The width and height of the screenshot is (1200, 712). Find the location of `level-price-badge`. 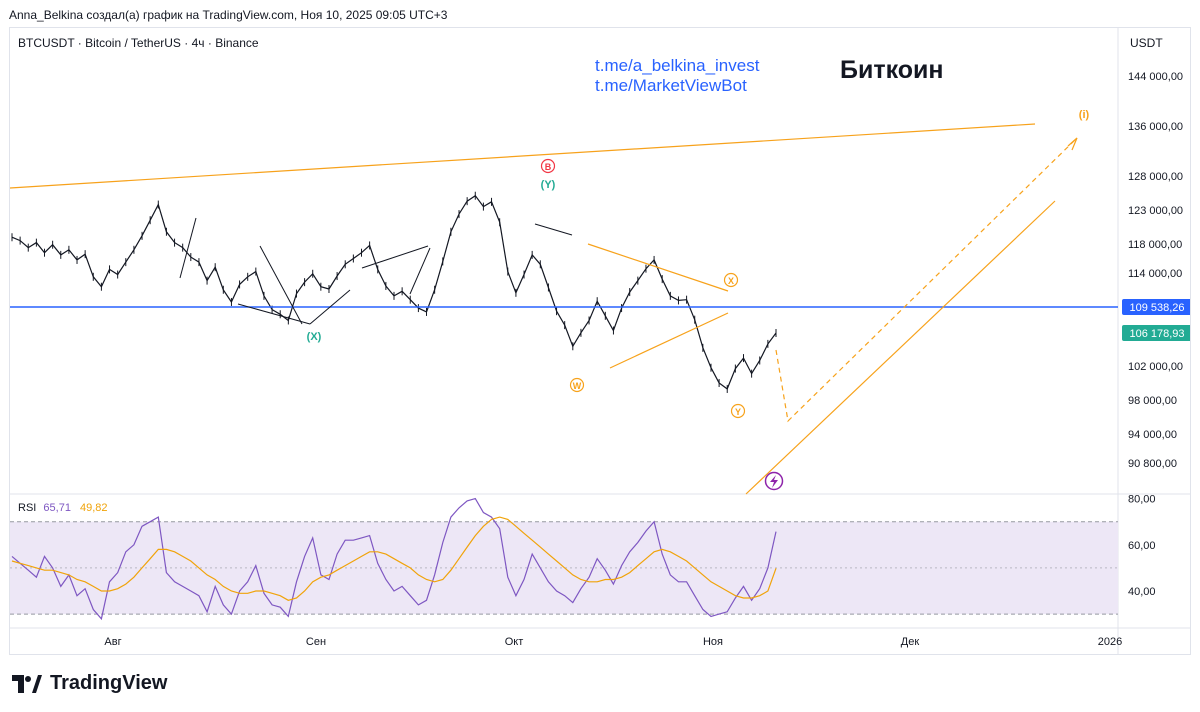

level-price-badge is located at coordinates (1156, 307).